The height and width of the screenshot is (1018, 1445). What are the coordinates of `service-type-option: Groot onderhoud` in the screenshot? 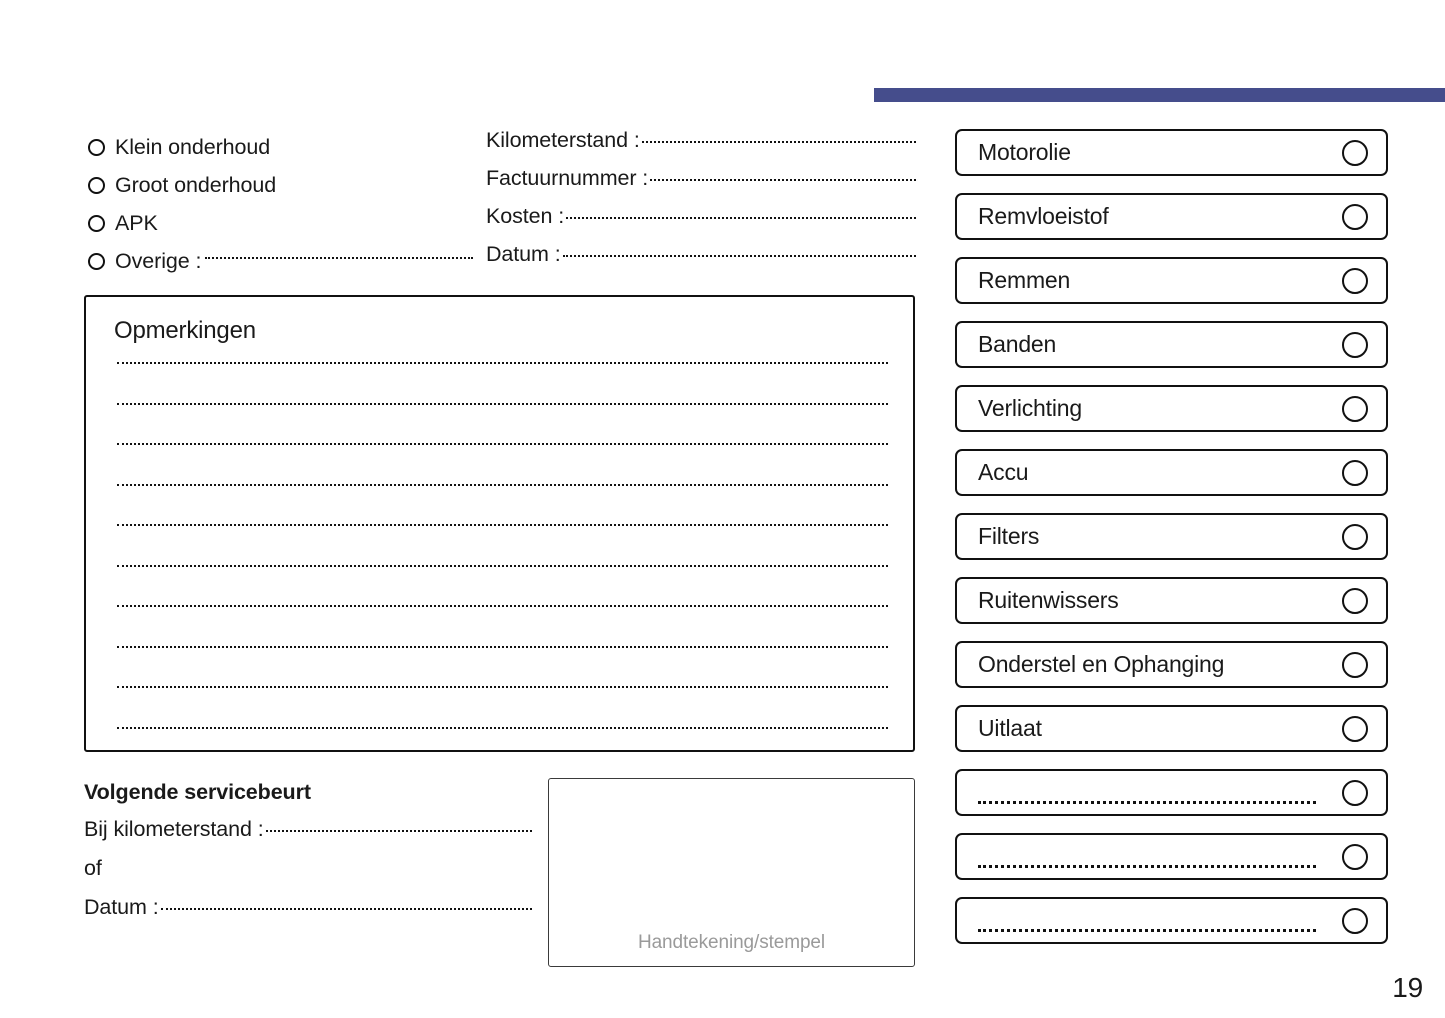 It's located at (280, 185).